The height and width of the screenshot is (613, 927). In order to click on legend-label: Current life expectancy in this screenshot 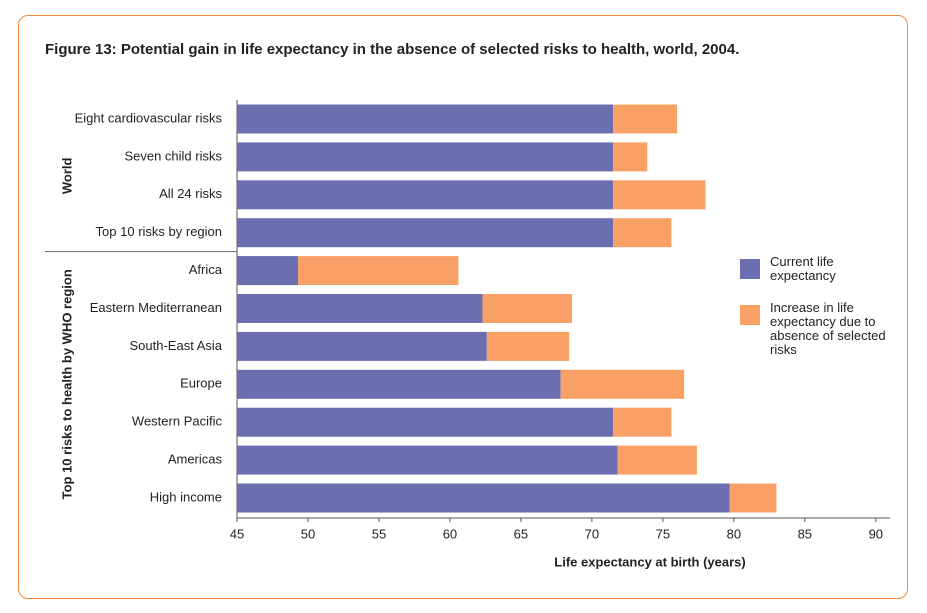, I will do `click(803, 268)`.